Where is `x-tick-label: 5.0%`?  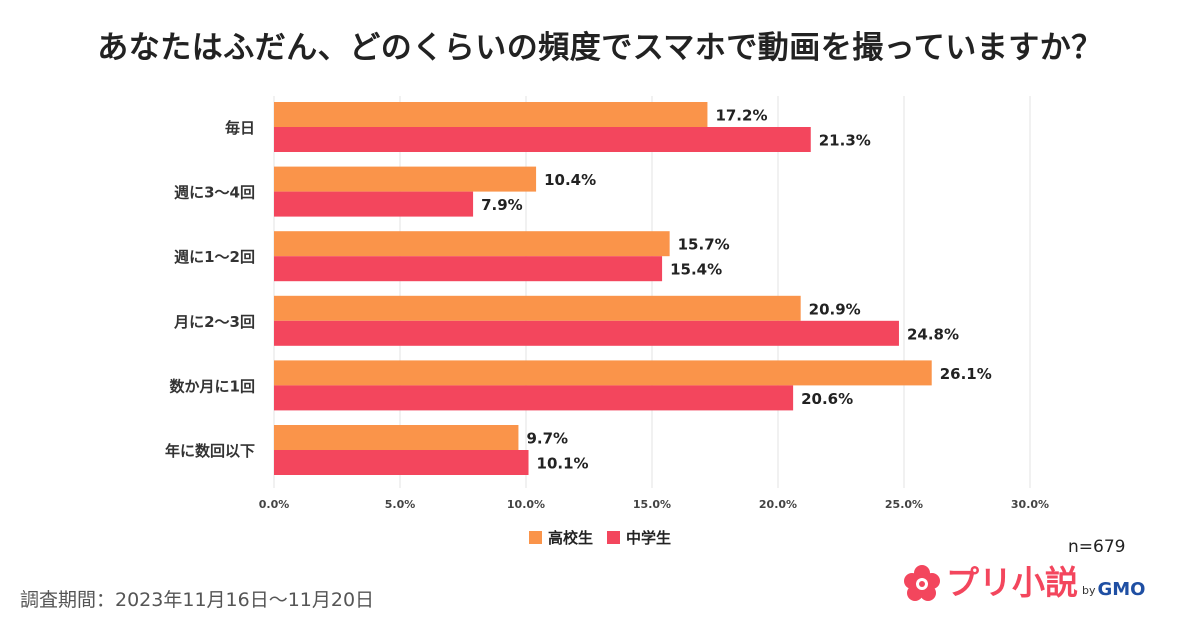
x-tick-label: 5.0% is located at coordinates (400, 504).